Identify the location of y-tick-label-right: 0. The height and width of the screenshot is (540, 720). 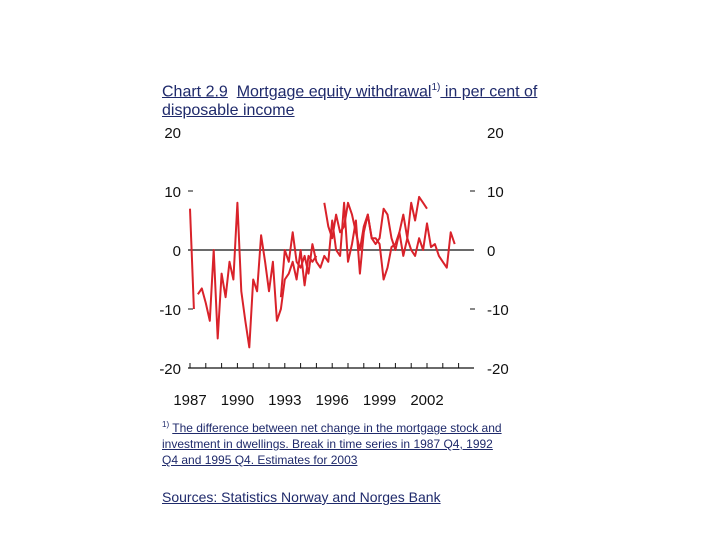
(491, 251).